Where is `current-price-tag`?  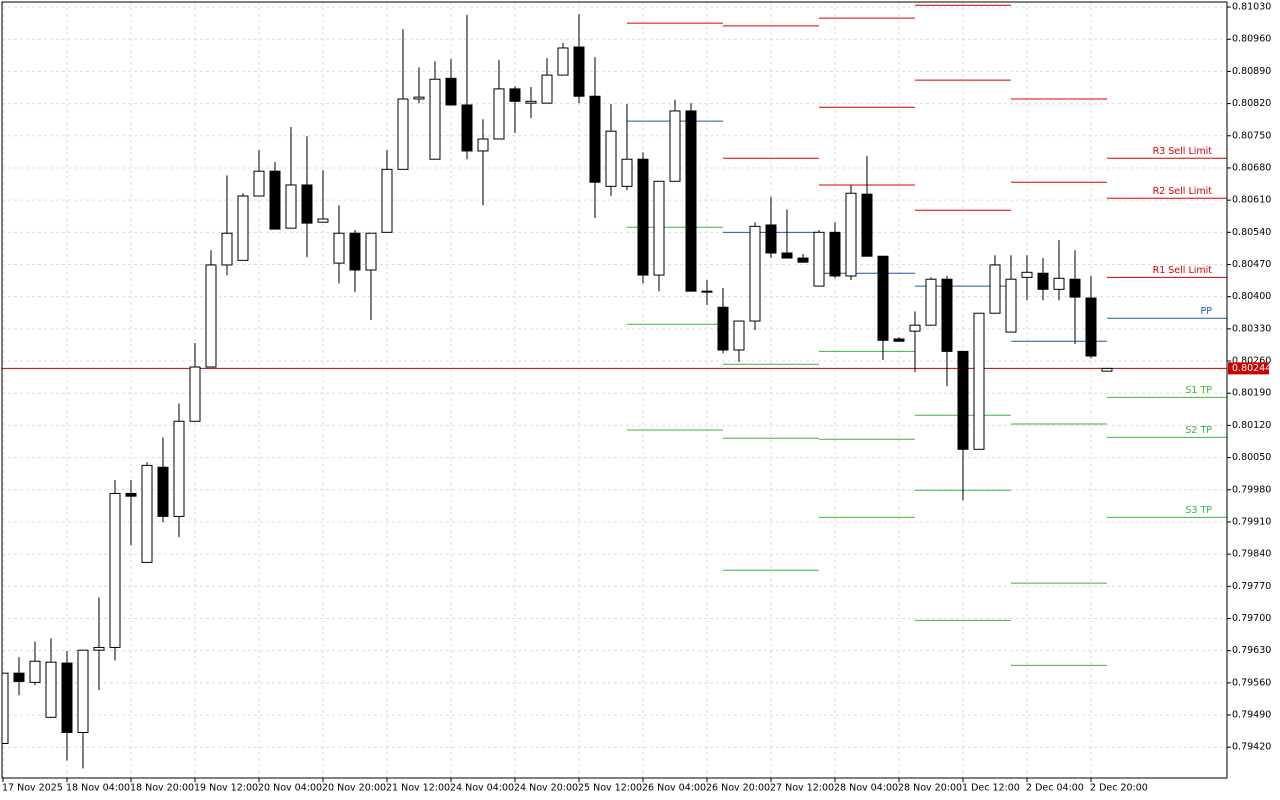
current-price-tag is located at coordinates (1248, 368).